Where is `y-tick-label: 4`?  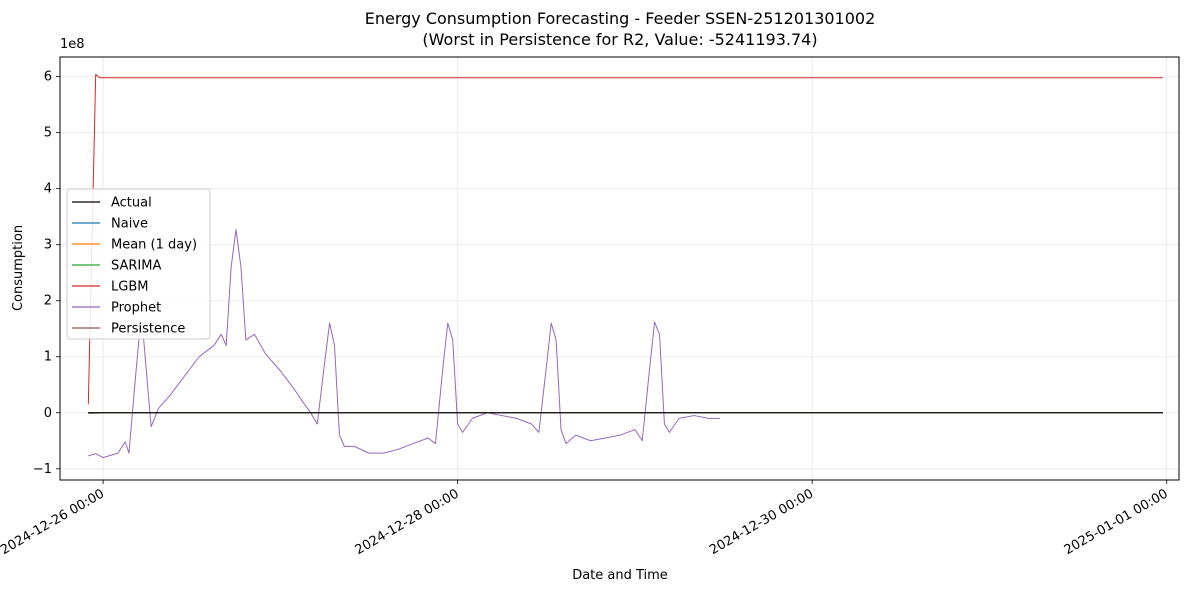
y-tick-label: 4 is located at coordinates (48, 189).